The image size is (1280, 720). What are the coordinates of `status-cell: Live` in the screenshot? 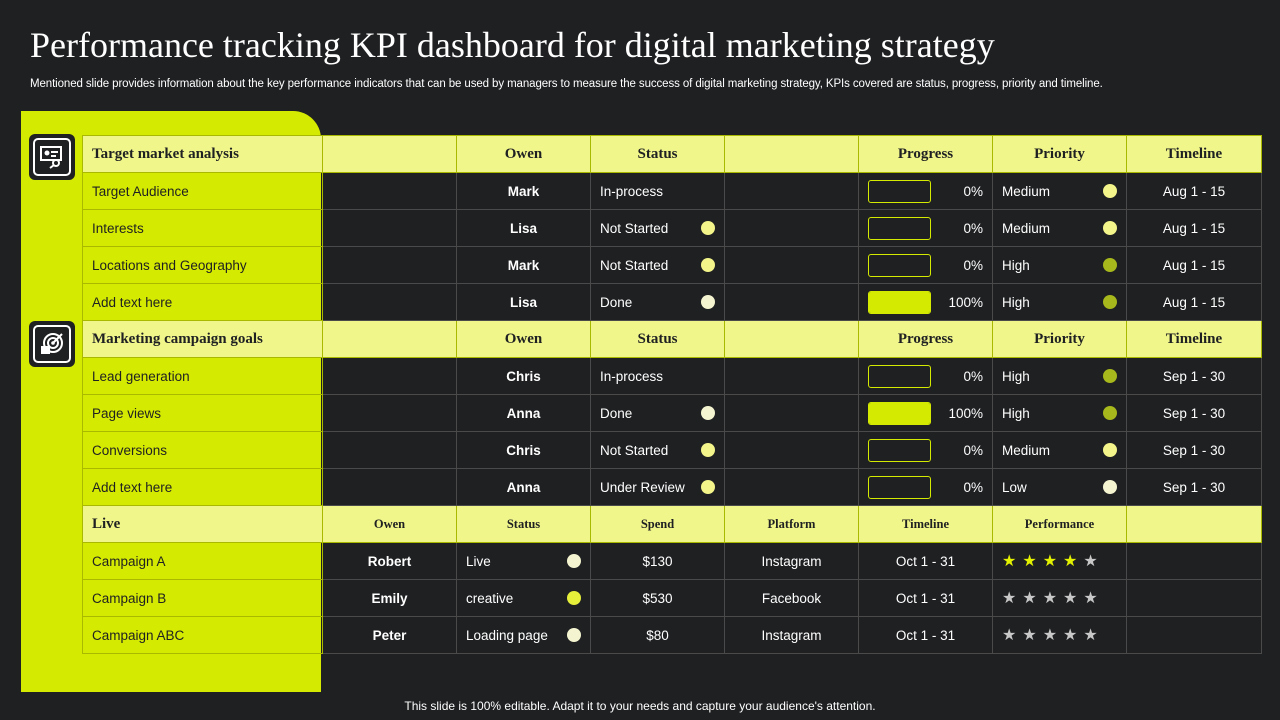 It's located at (523, 561).